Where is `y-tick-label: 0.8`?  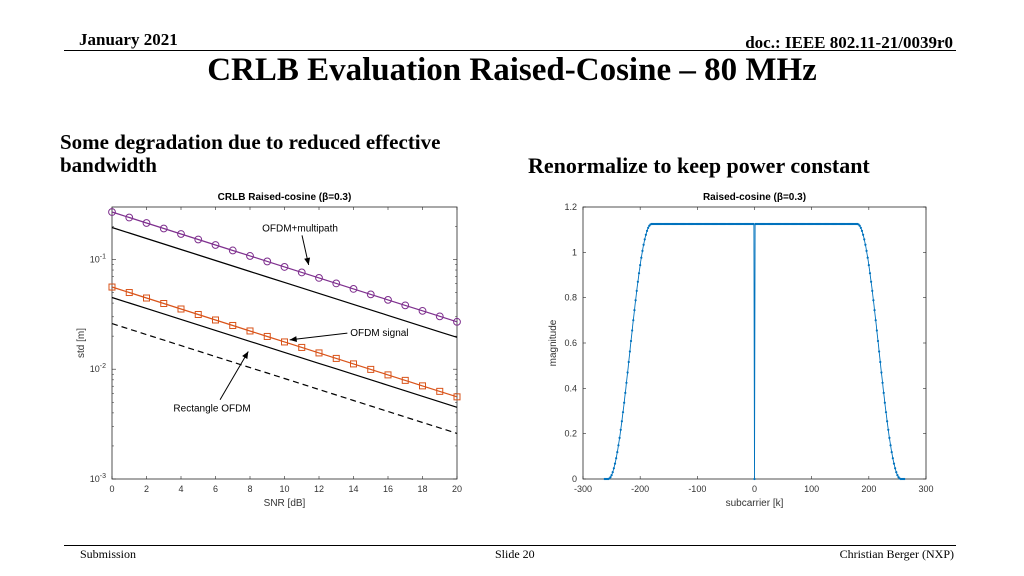
y-tick-label: 0.8 is located at coordinates (570, 298).